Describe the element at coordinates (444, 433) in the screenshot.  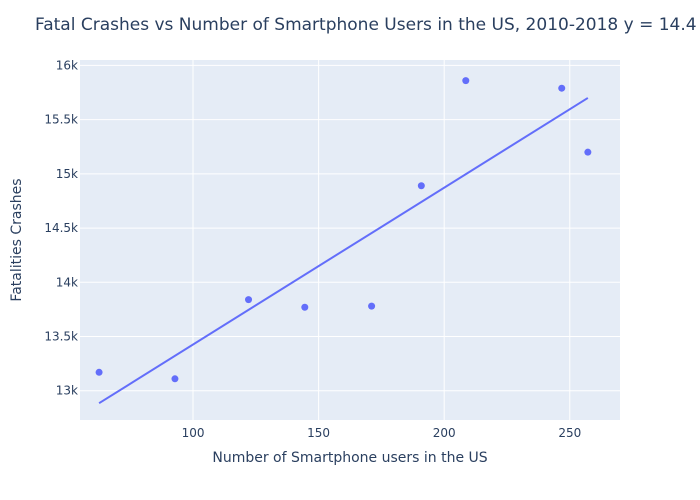
I see `x-tick-label: 200` at that location.